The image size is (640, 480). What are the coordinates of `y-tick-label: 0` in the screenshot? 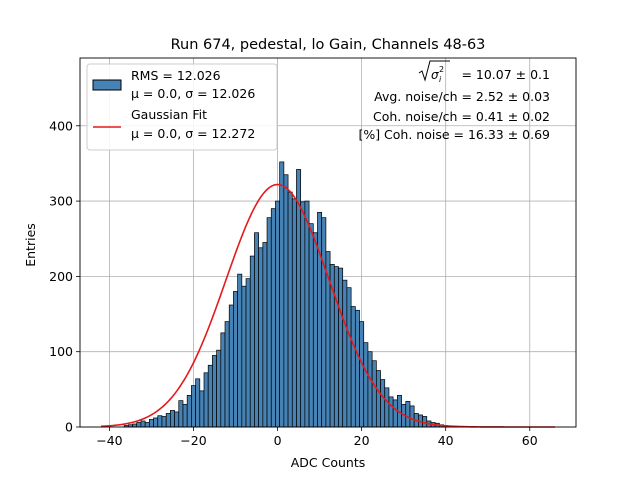 It's located at (69, 427).